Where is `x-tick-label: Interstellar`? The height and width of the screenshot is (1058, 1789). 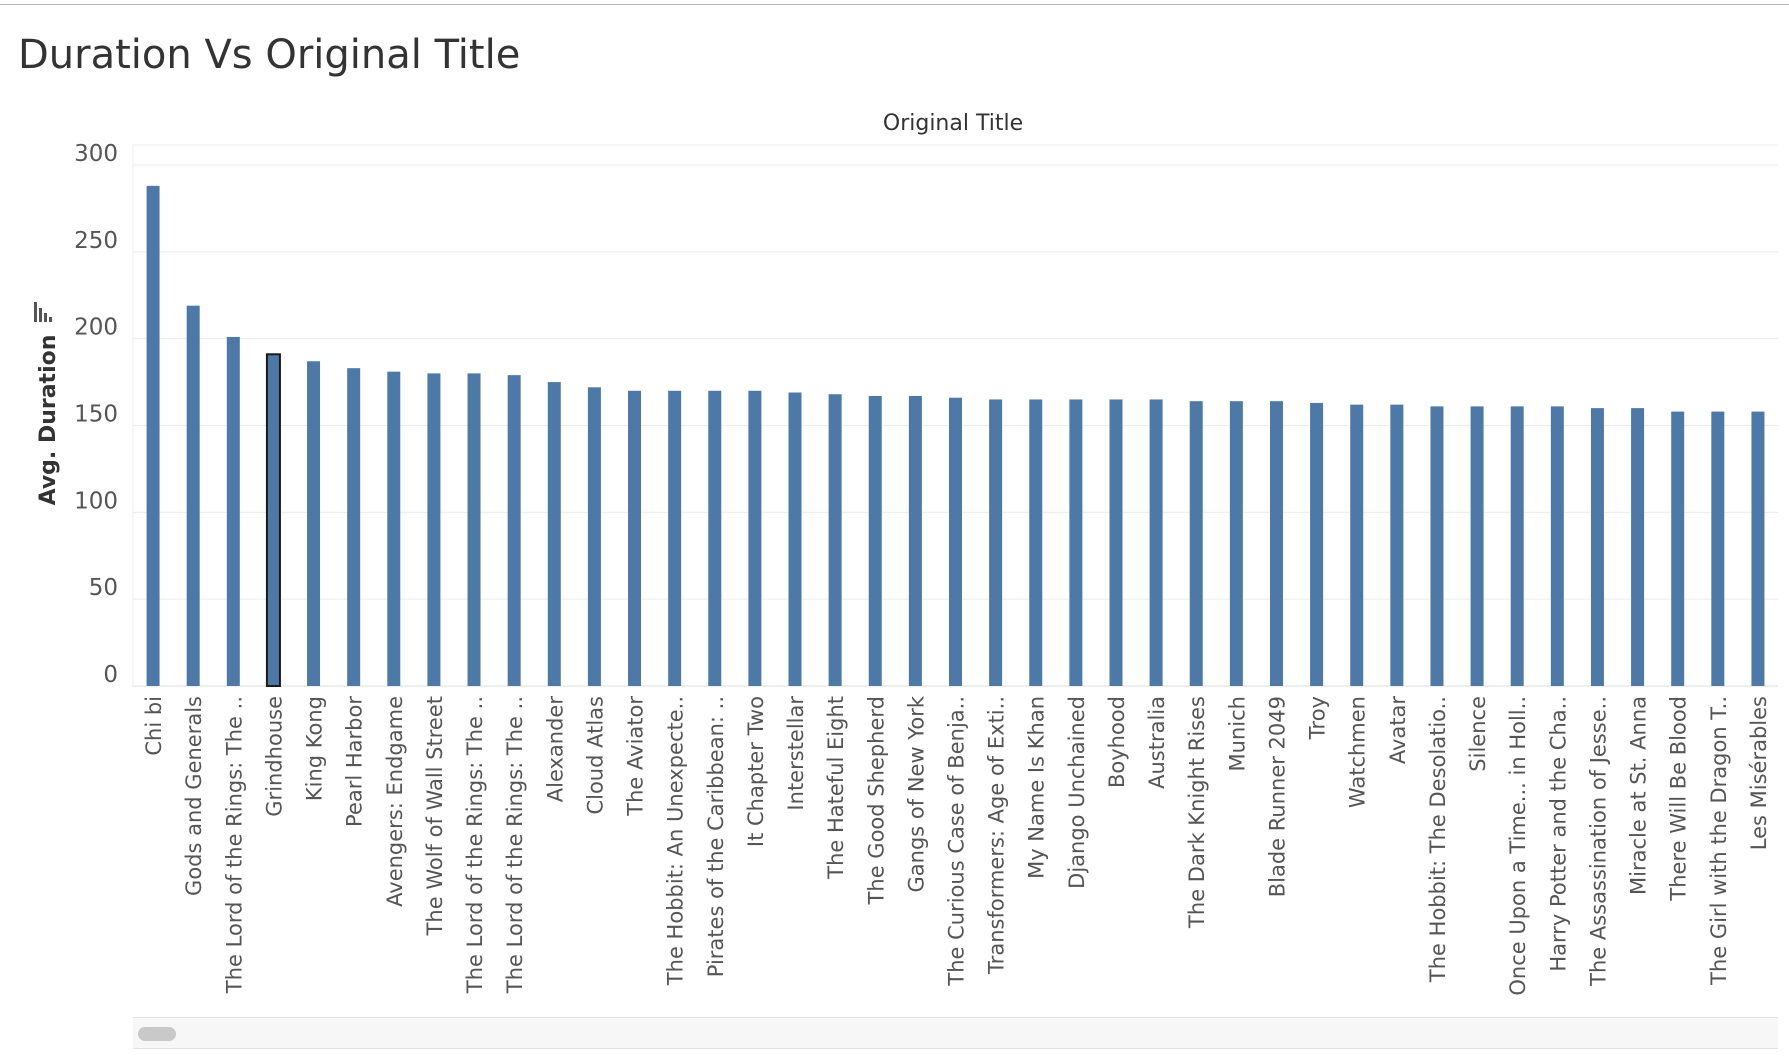
x-tick-label: Interstellar is located at coordinates (796, 753).